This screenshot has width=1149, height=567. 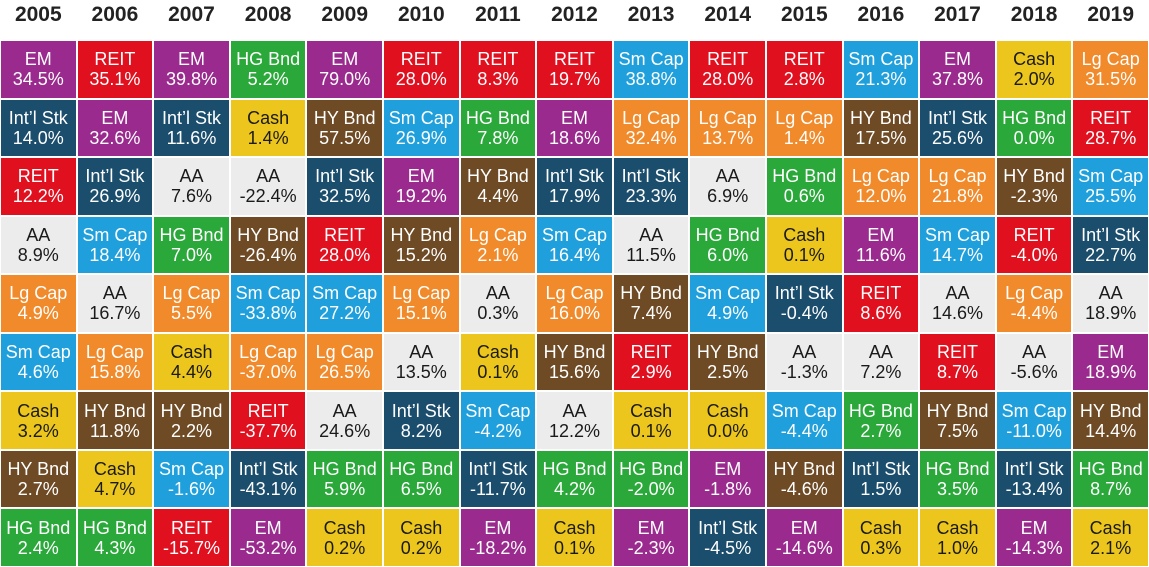 I want to click on cell-return-value: 18.9%, so click(x=1111, y=313).